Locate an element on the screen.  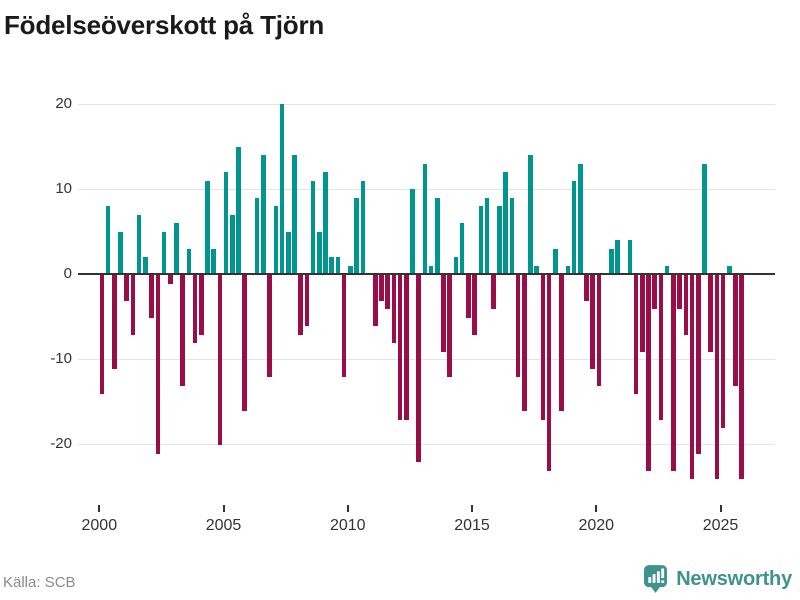
x-tick-label: 2020 is located at coordinates (596, 525).